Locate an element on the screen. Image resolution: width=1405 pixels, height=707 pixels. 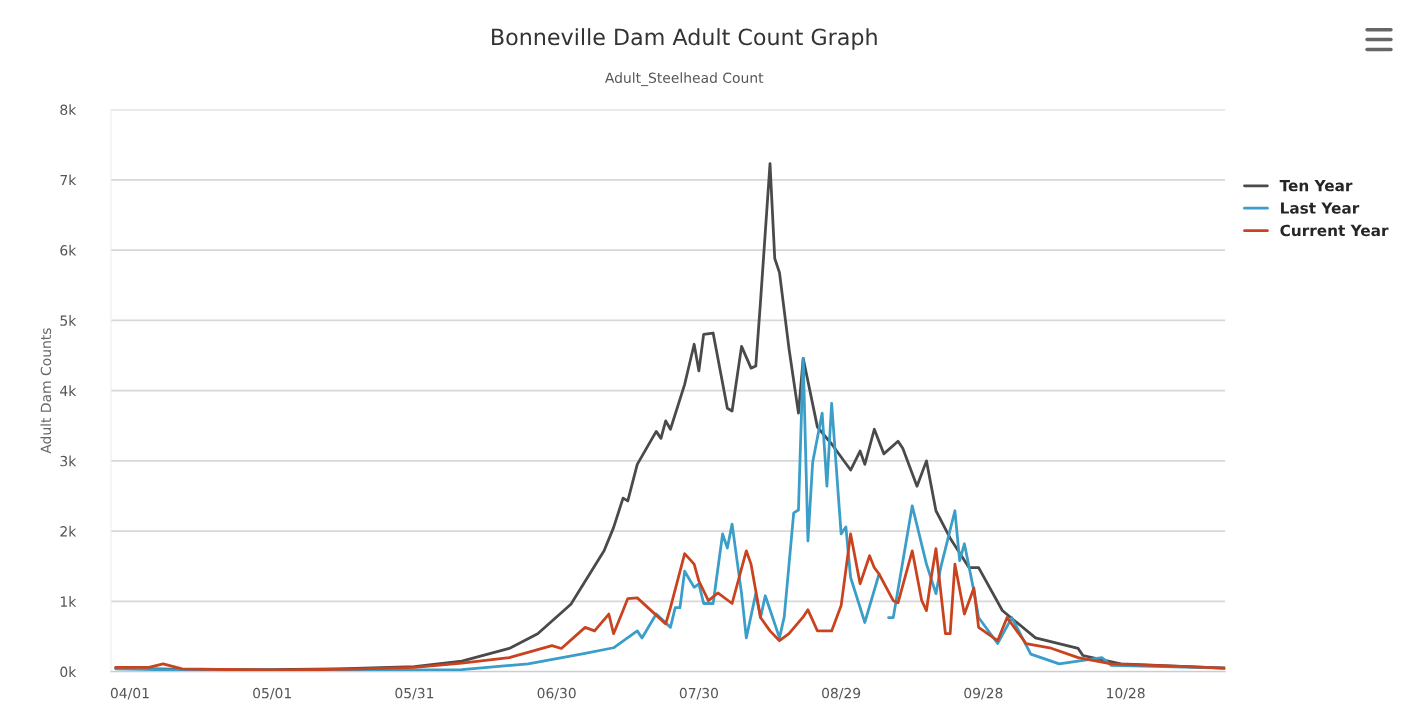
legend-label: Ten Year is located at coordinates (1316, 186).